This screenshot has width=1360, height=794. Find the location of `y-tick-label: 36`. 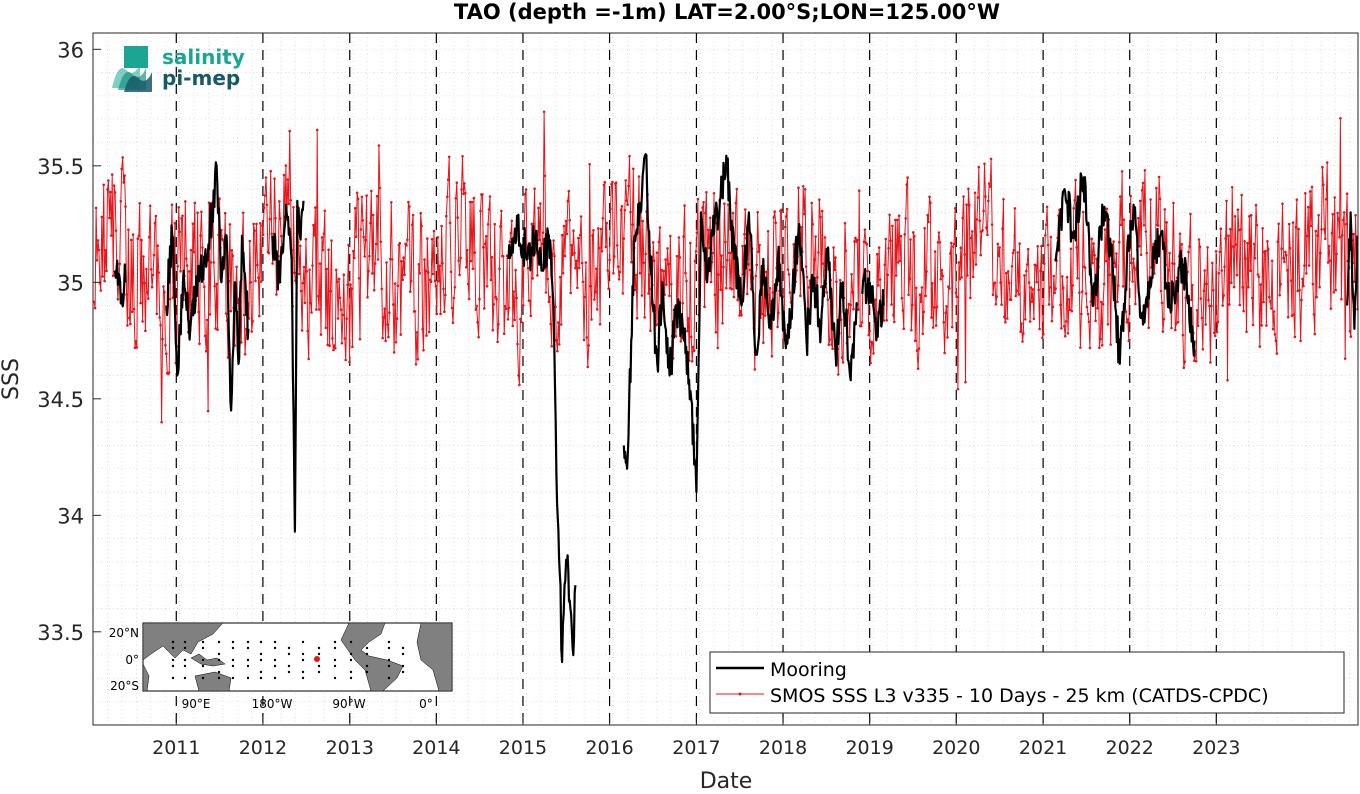

y-tick-label: 36 is located at coordinates (70, 50).